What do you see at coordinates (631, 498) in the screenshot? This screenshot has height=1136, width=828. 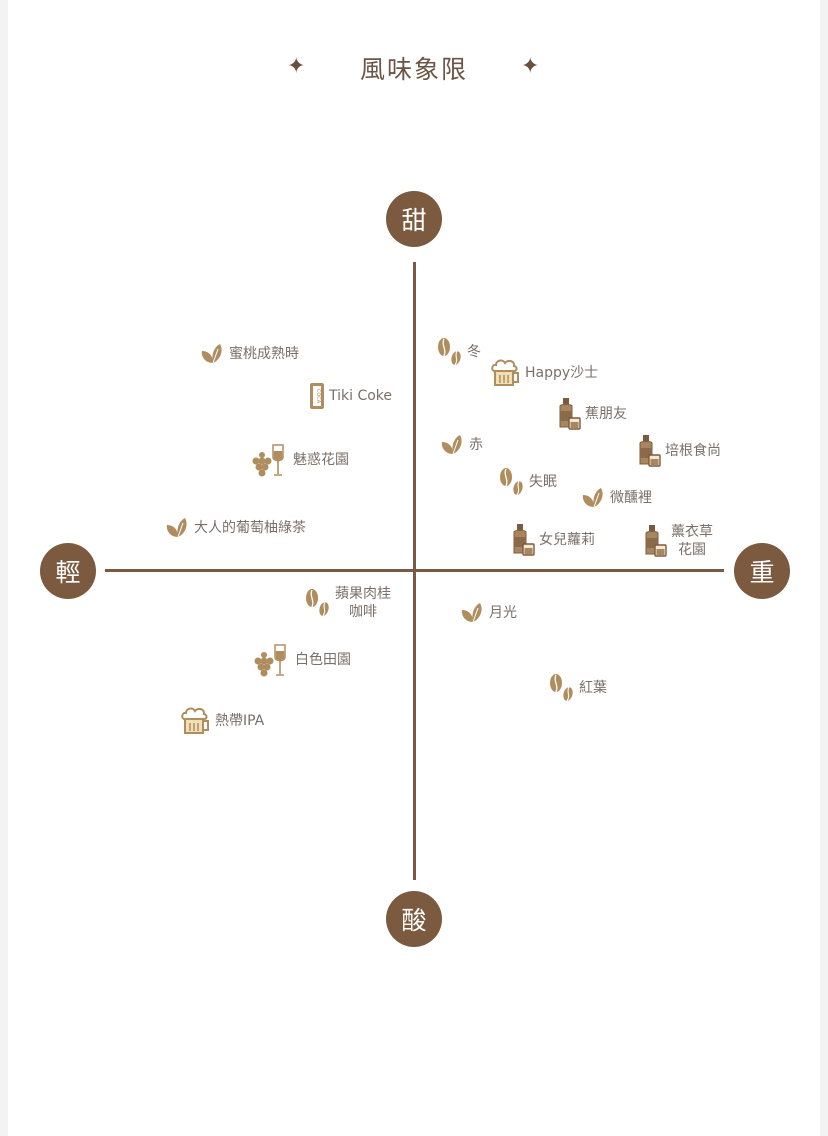 I see `menu-item-label: 微醺裡` at bounding box center [631, 498].